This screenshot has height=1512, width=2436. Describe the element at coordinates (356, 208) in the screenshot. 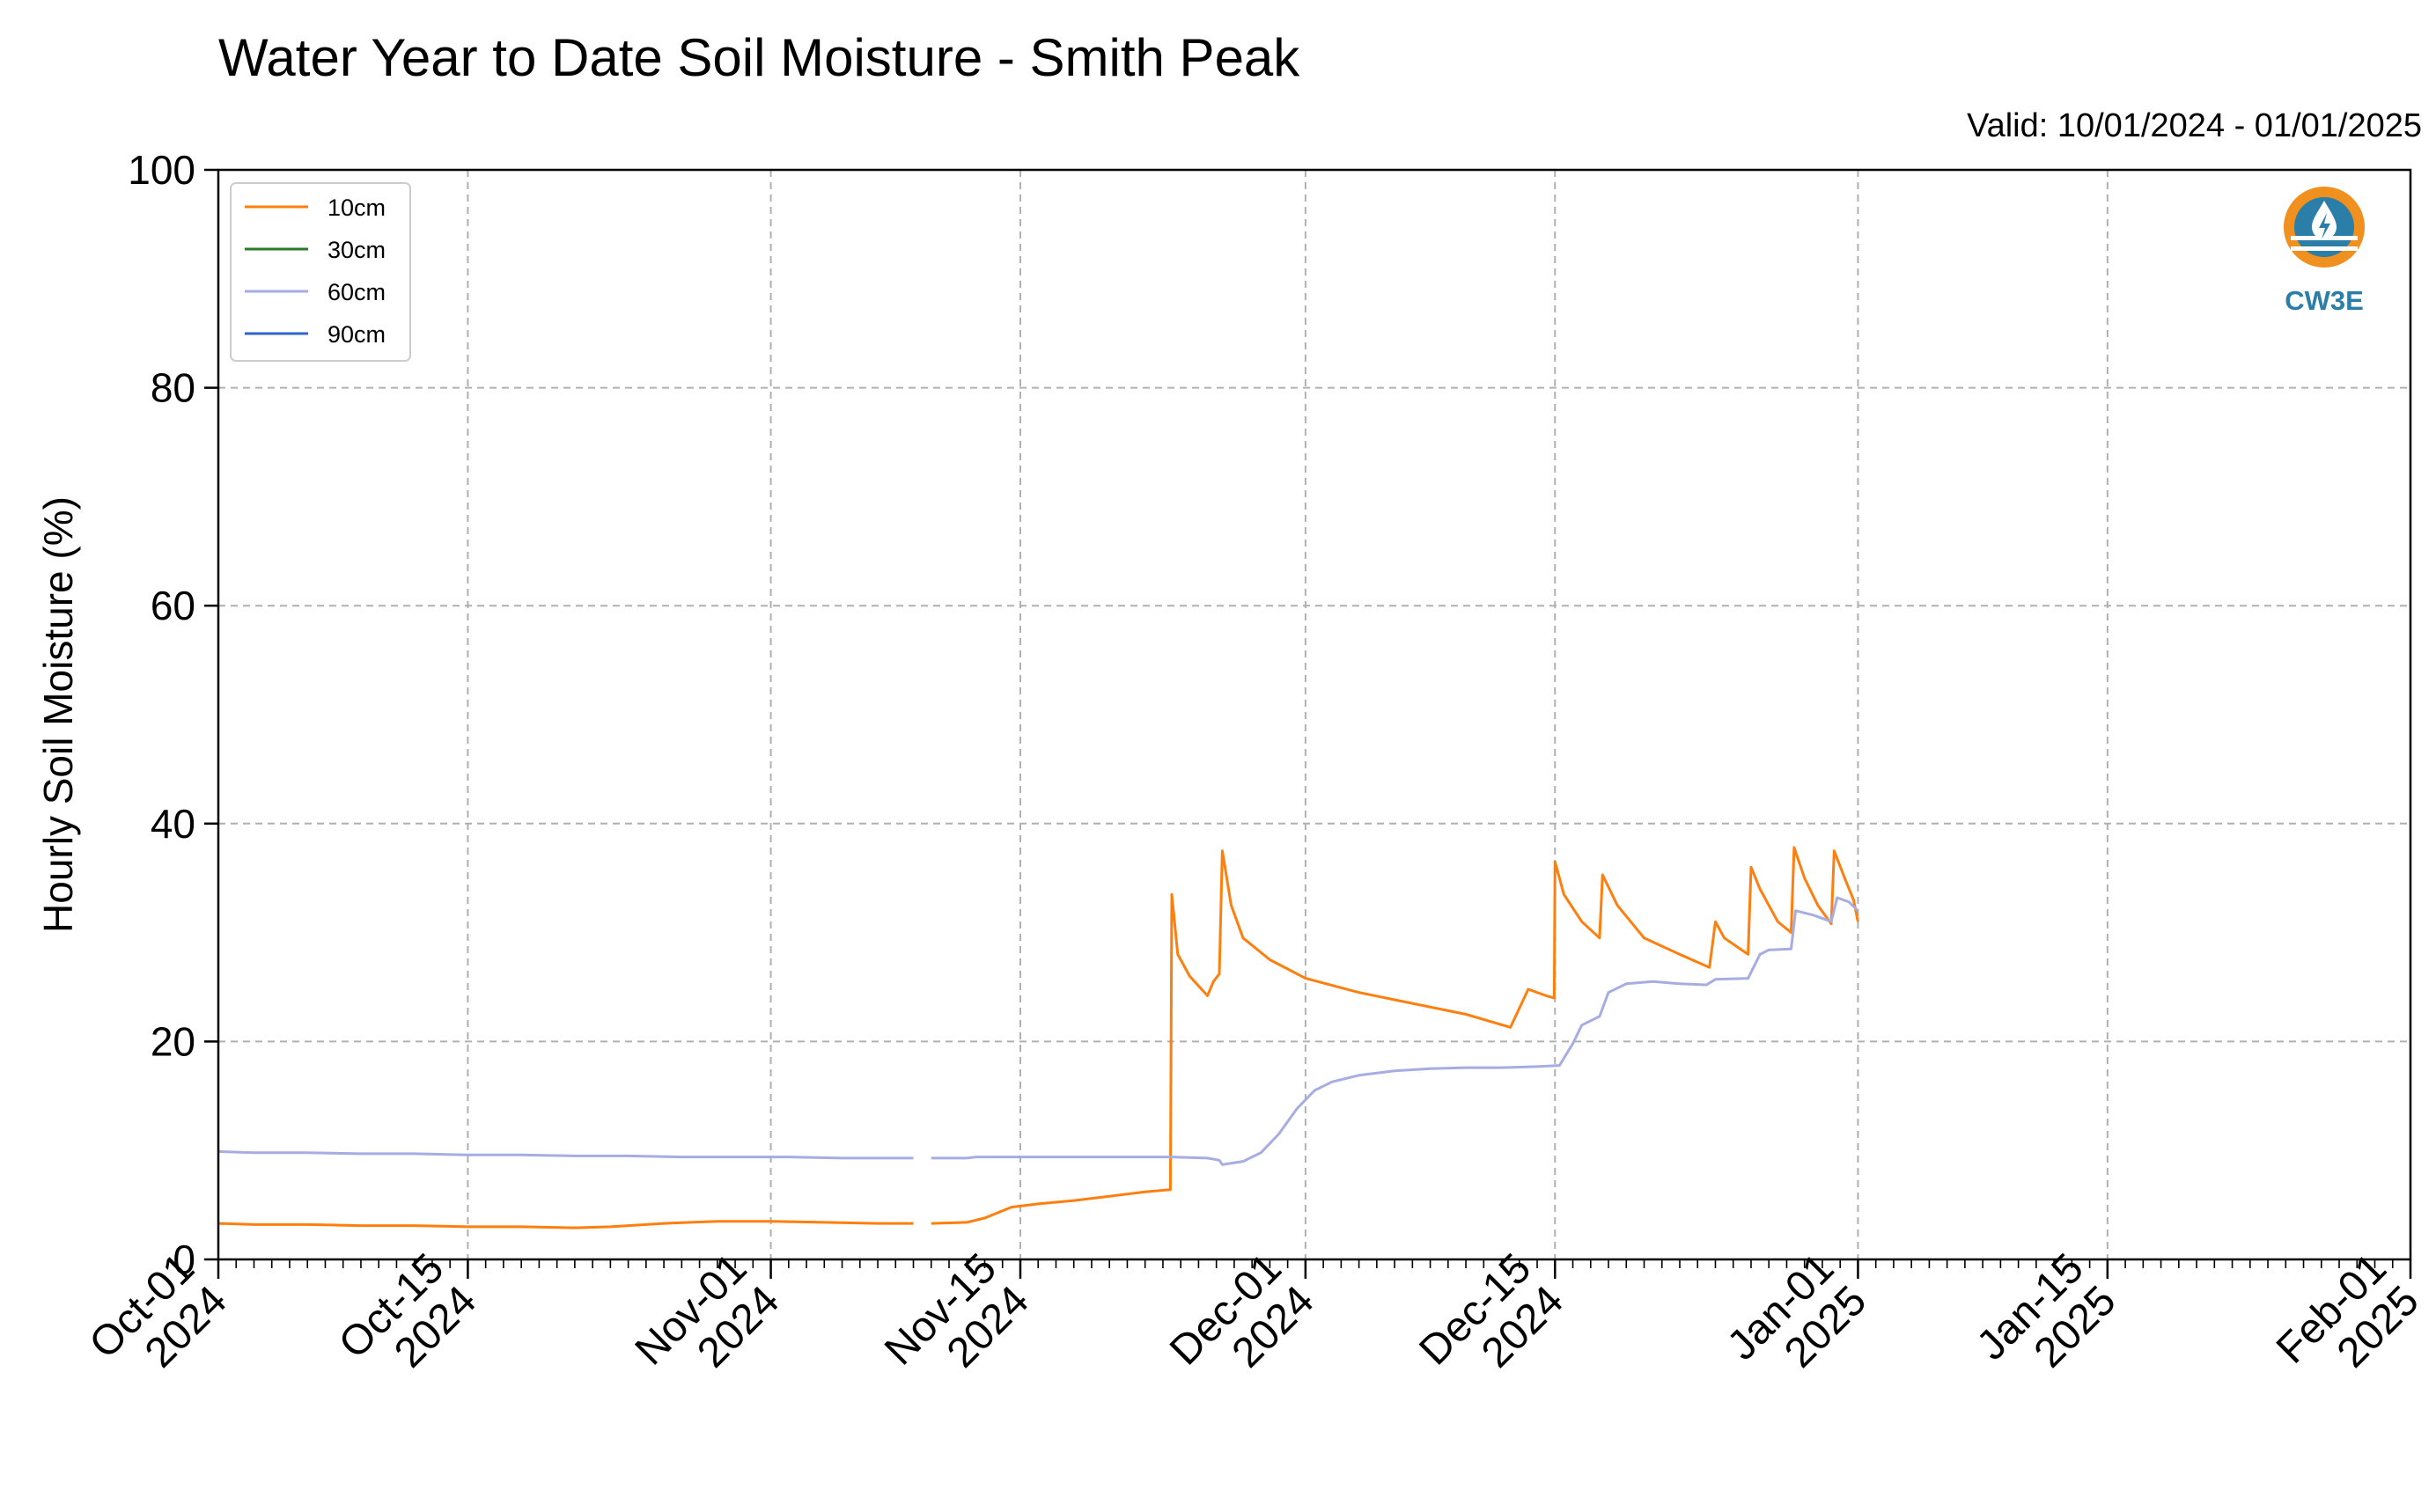

I see `legend-label-10cm: 10cm` at that location.